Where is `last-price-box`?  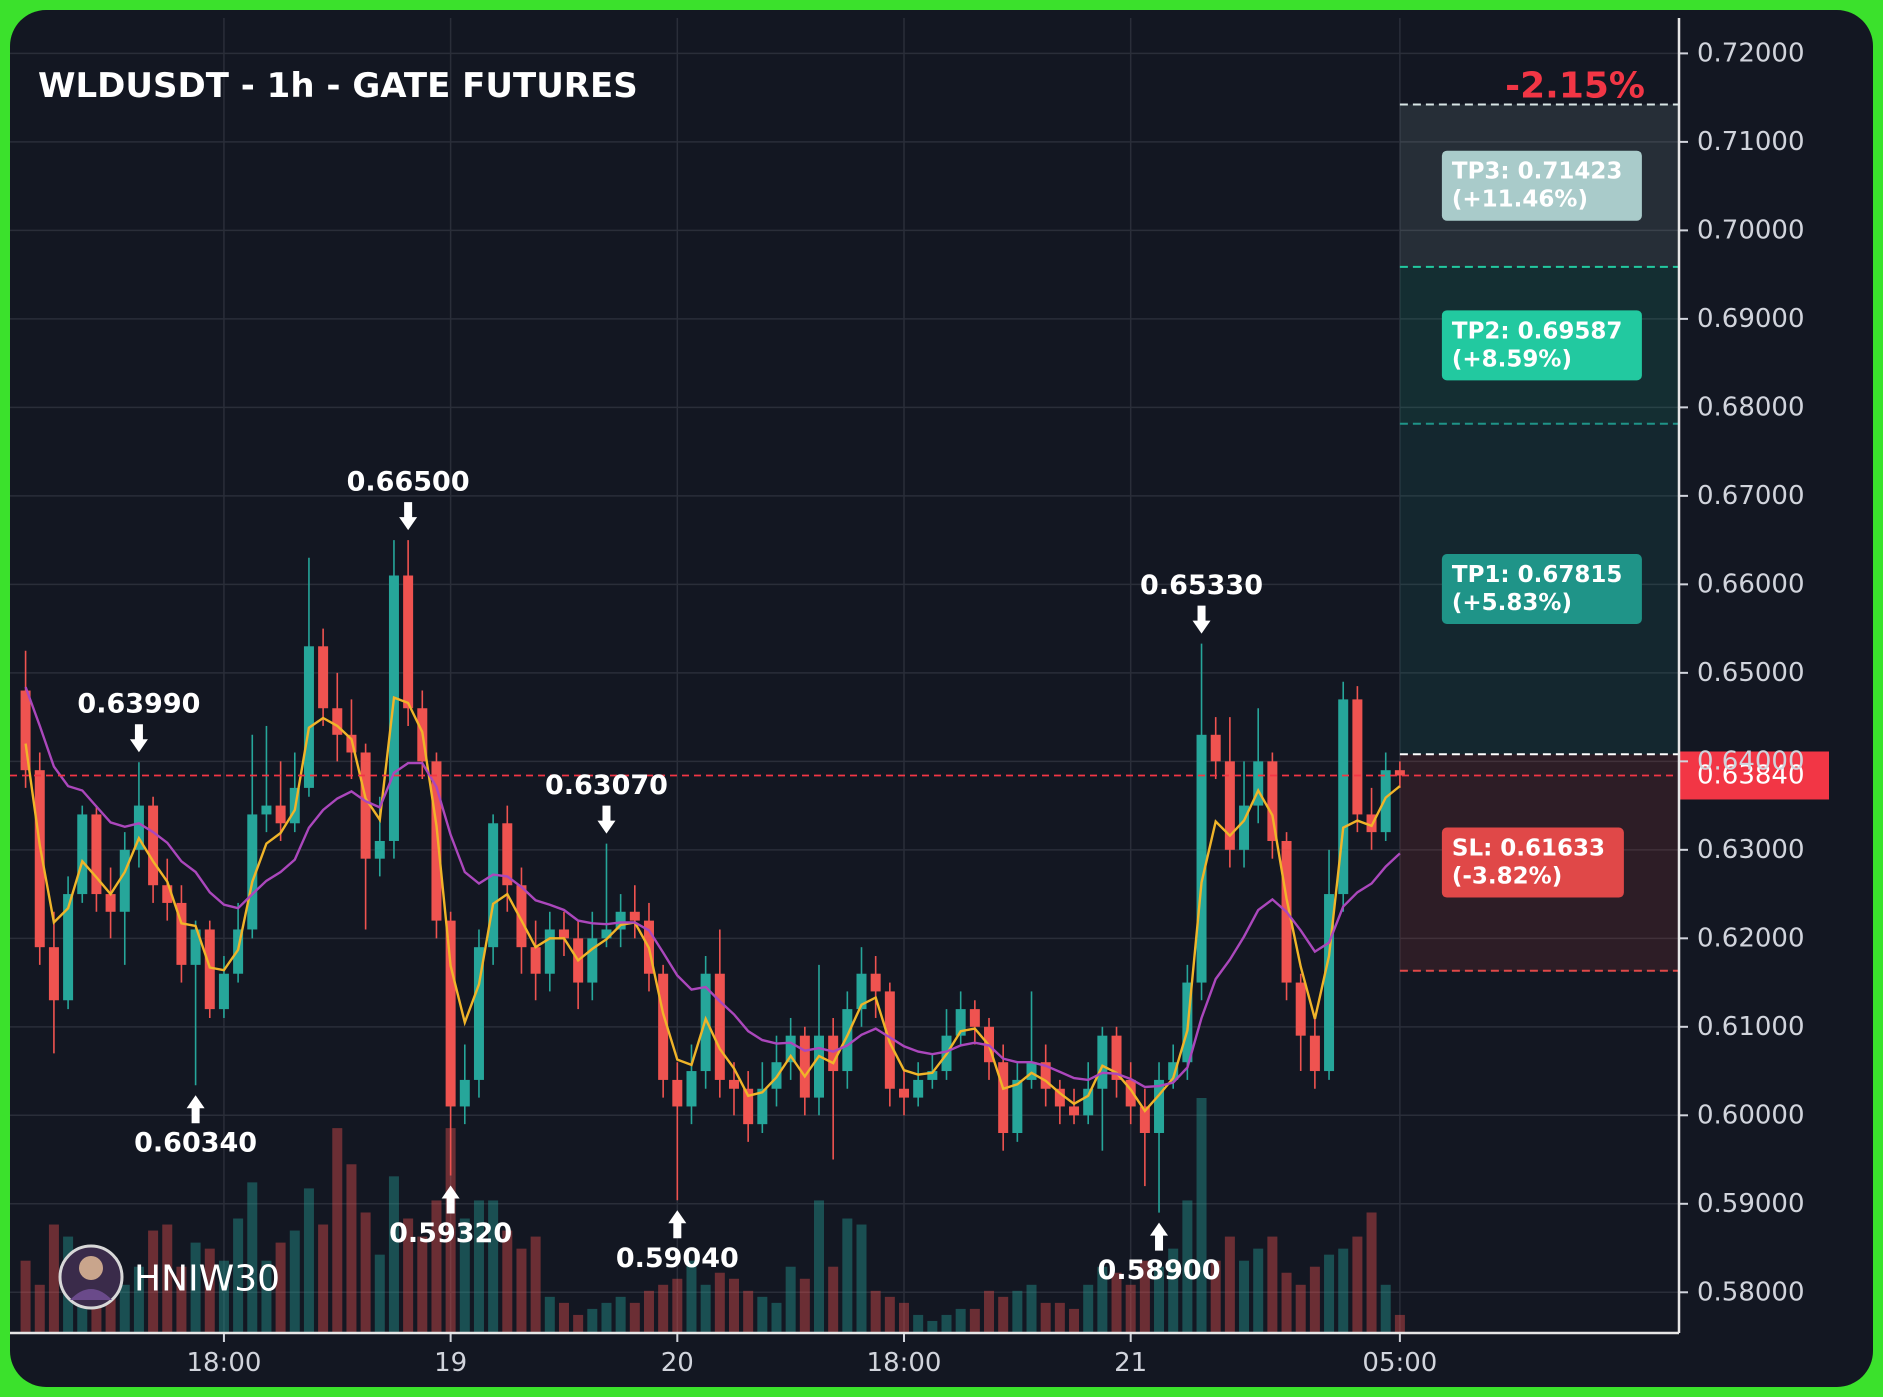 last-price-box is located at coordinates (1754, 775).